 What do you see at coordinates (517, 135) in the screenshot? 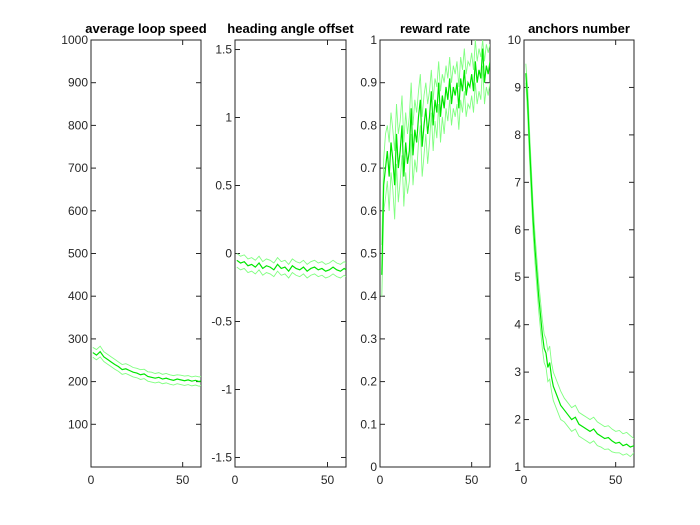
I see `y-tick-label: 8` at bounding box center [517, 135].